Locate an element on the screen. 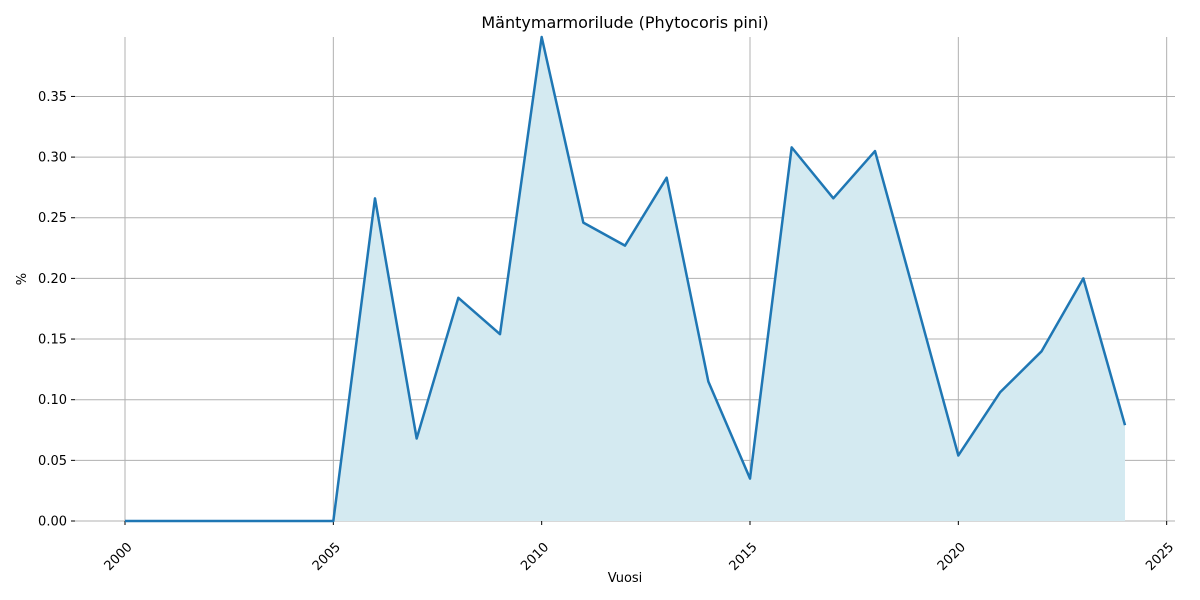  x-tick-label: 2000 is located at coordinates (119, 557).